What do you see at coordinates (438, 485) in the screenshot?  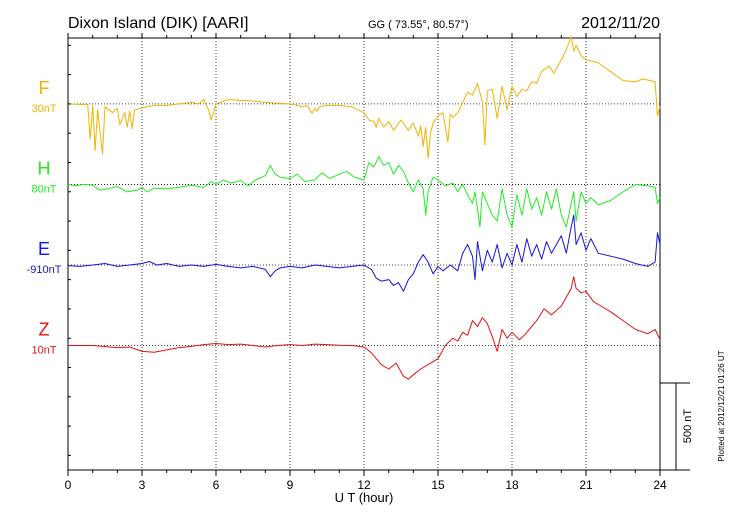 I see `x-tick-label: 15` at bounding box center [438, 485].